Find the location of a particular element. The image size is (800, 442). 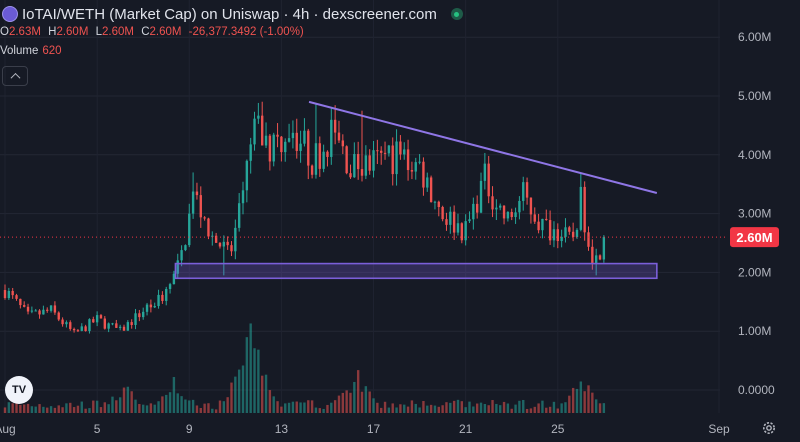

collapse-legend-button is located at coordinates (15, 76).